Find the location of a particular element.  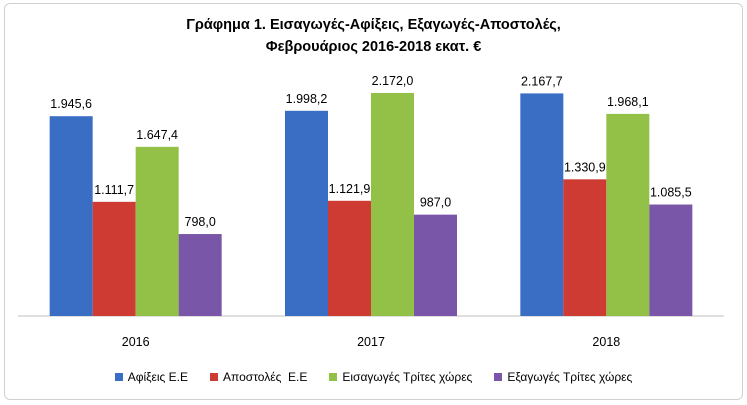

legend-item-4: Εξαγωγές Τρίτες χώρες is located at coordinates (563, 377).